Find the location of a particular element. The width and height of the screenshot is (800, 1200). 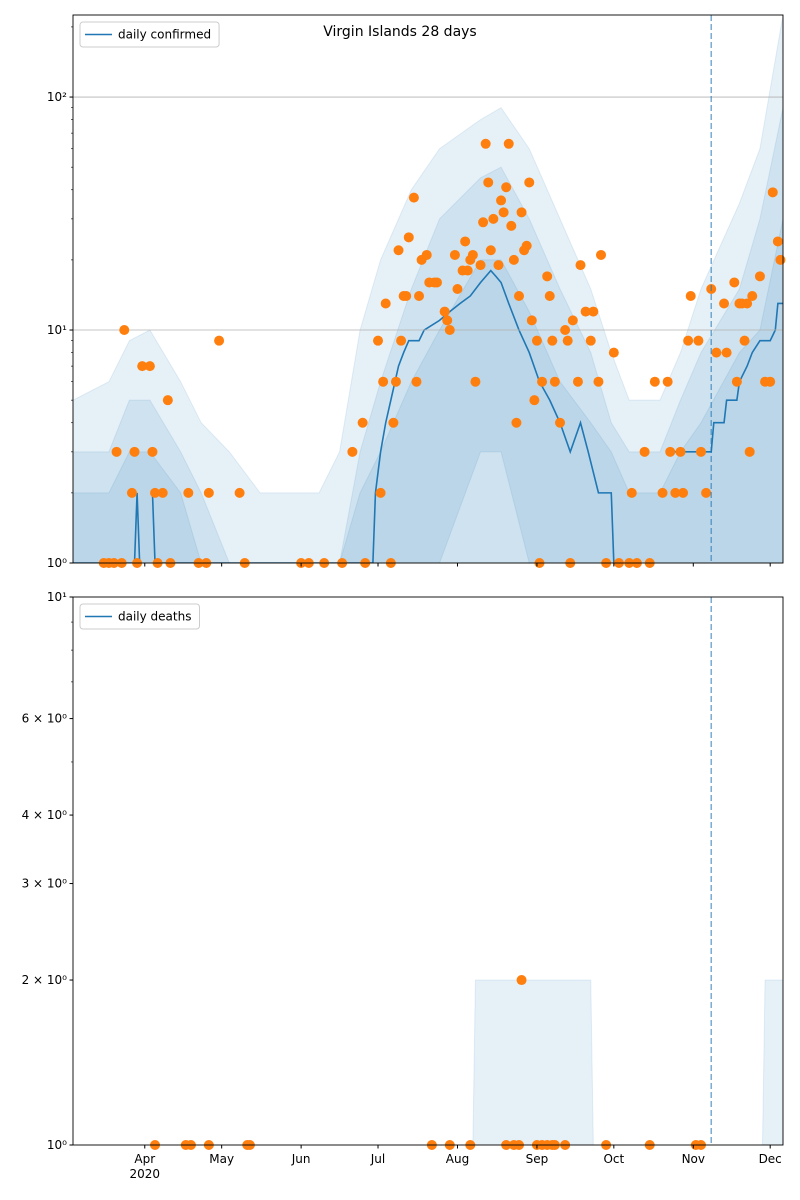

x-tick-label: Jul is located at coordinates (377, 1159).